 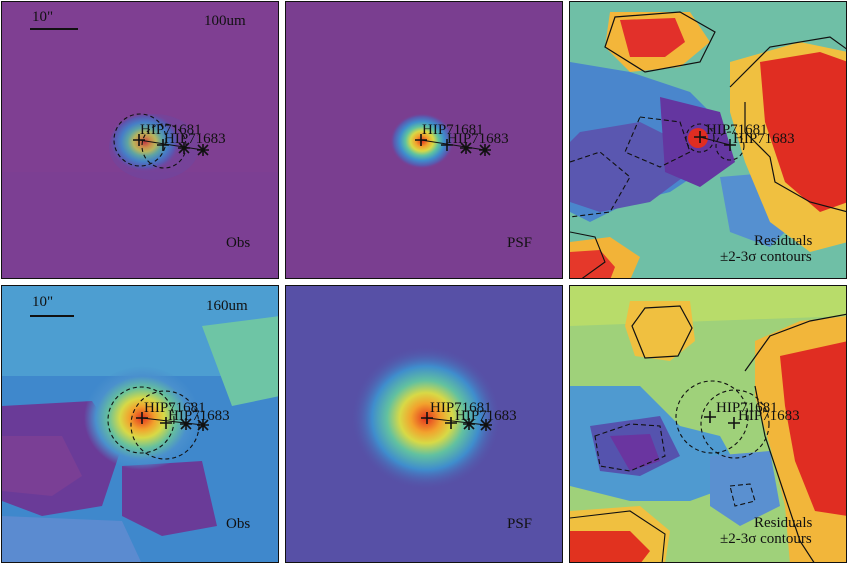 What do you see at coordinates (225, 21) in the screenshot?
I see `band-label: 100um` at bounding box center [225, 21].